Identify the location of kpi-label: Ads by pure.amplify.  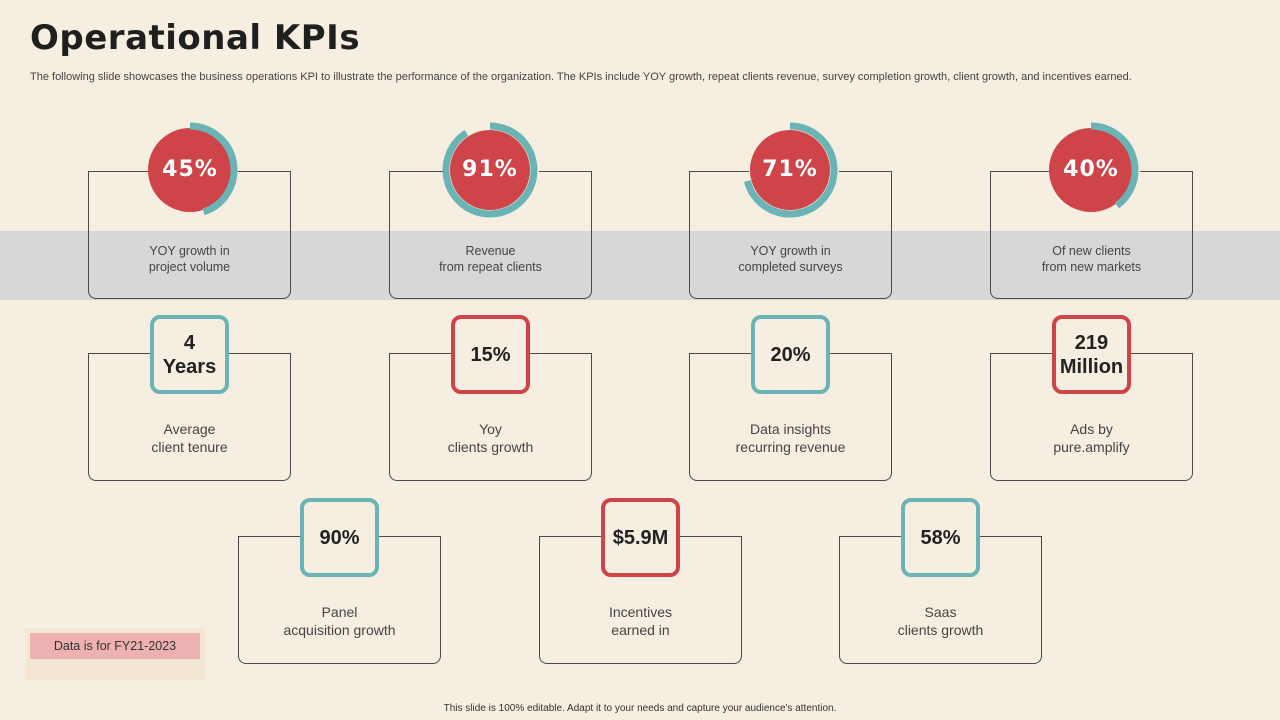
(1091, 438).